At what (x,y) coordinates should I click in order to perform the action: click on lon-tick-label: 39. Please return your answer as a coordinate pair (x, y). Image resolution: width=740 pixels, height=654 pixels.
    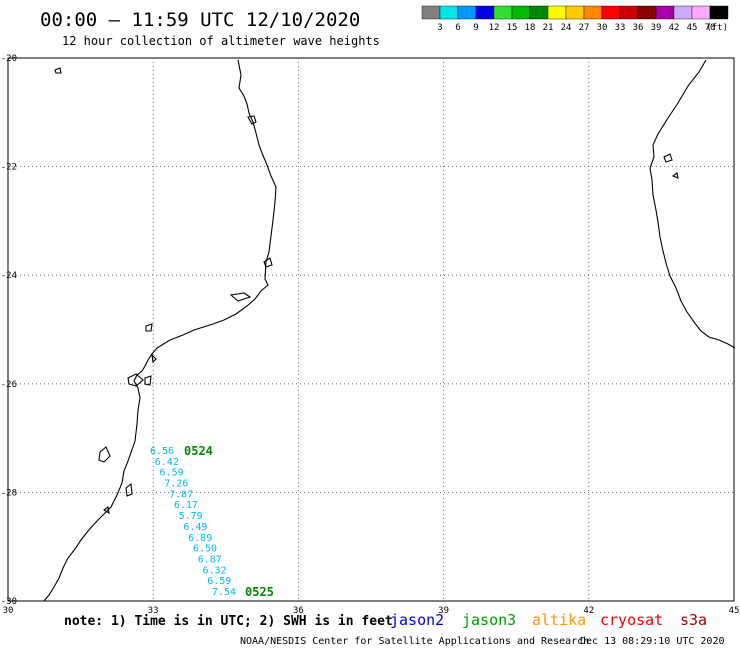
    Looking at the image, I should click on (443, 611).